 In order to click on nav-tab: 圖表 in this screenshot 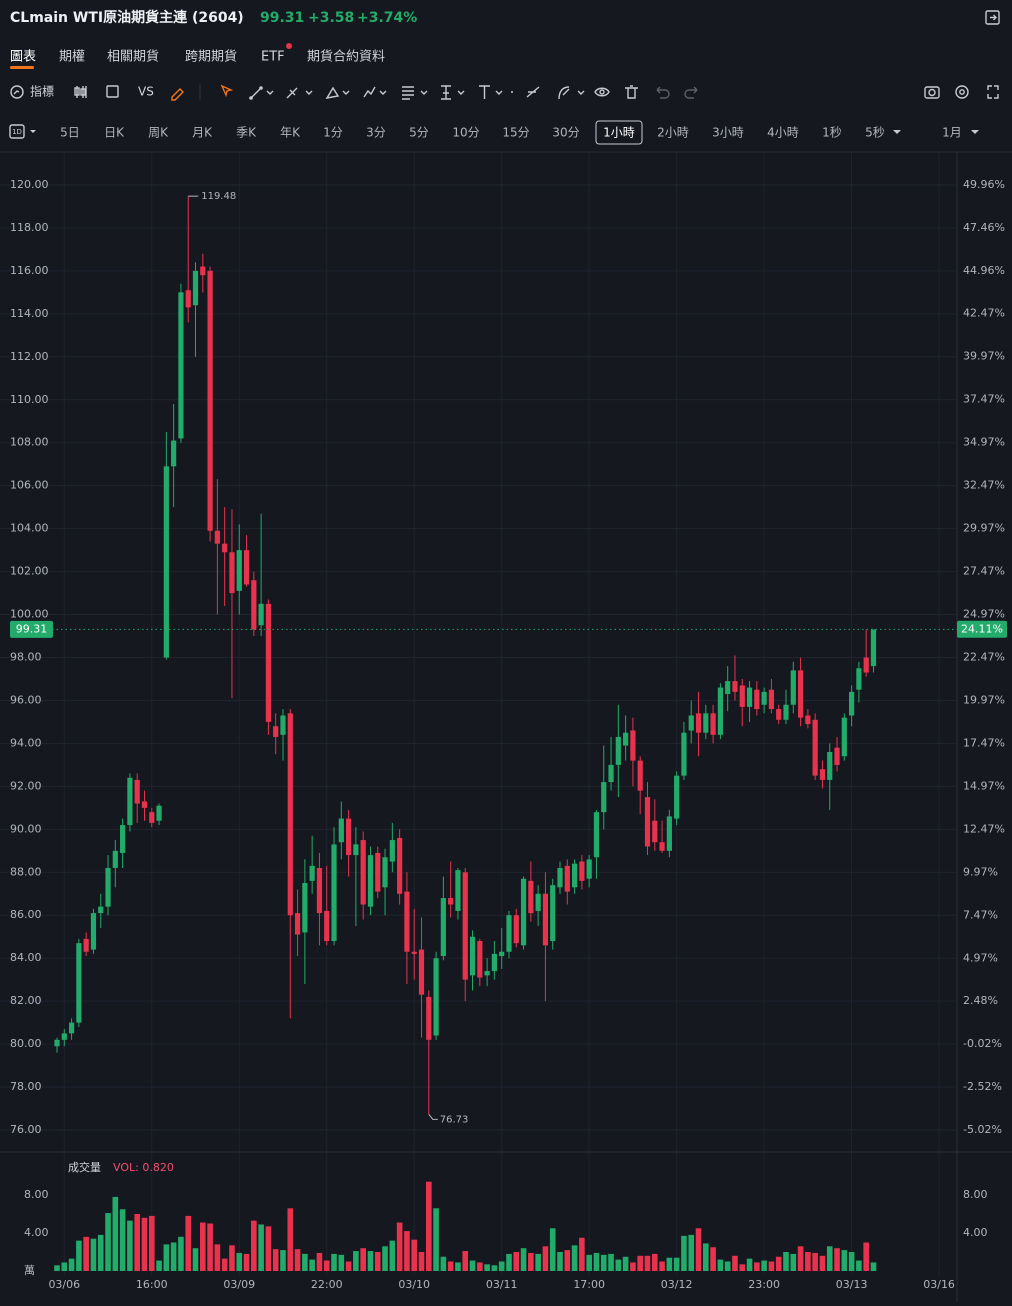, I will do `click(23, 57)`.